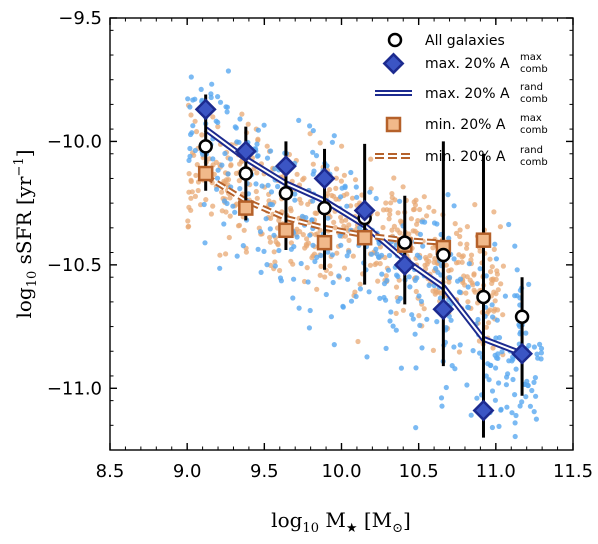 The height and width of the screenshot is (544, 598). What do you see at coordinates (573, 471) in the screenshot?
I see `x-tick-label: 11.5` at bounding box center [573, 471].